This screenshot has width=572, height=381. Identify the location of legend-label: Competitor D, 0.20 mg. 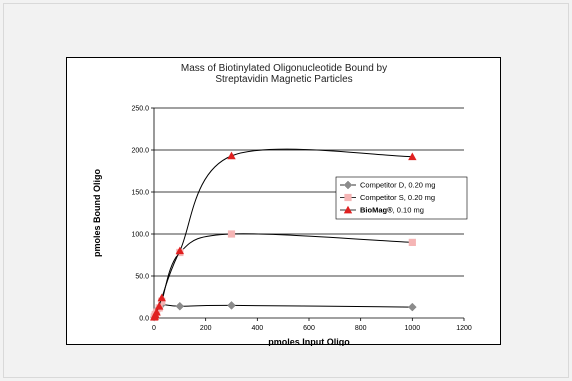
(397, 185).